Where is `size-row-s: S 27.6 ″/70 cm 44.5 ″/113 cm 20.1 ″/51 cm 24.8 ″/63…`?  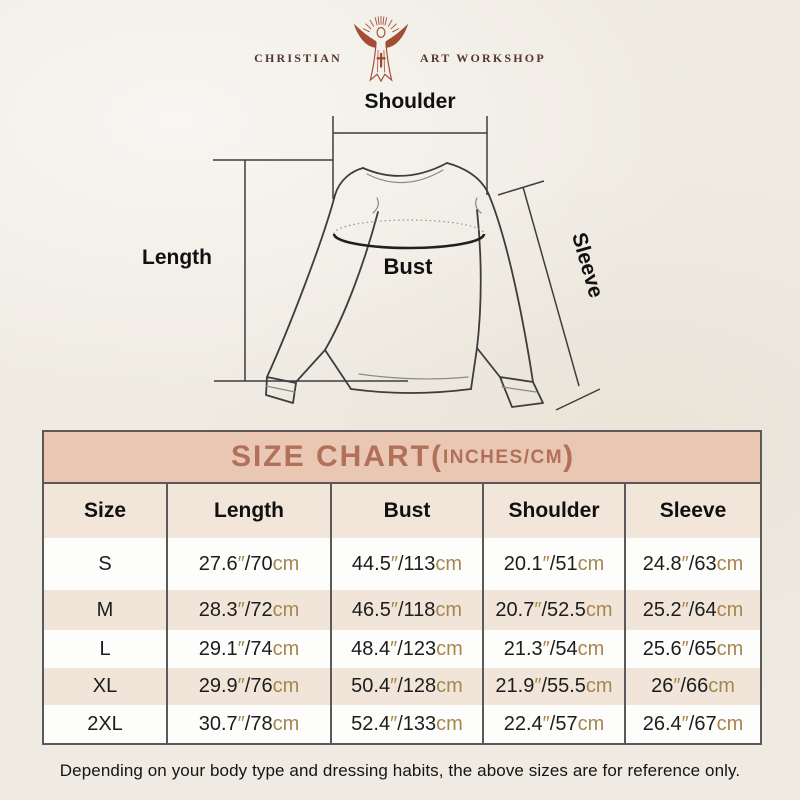 size-row-s: S 27.6 ″/70 cm 44.5 ″/113 cm 20.1 ″/51 cm 24.8 ″/63… is located at coordinates (402, 564).